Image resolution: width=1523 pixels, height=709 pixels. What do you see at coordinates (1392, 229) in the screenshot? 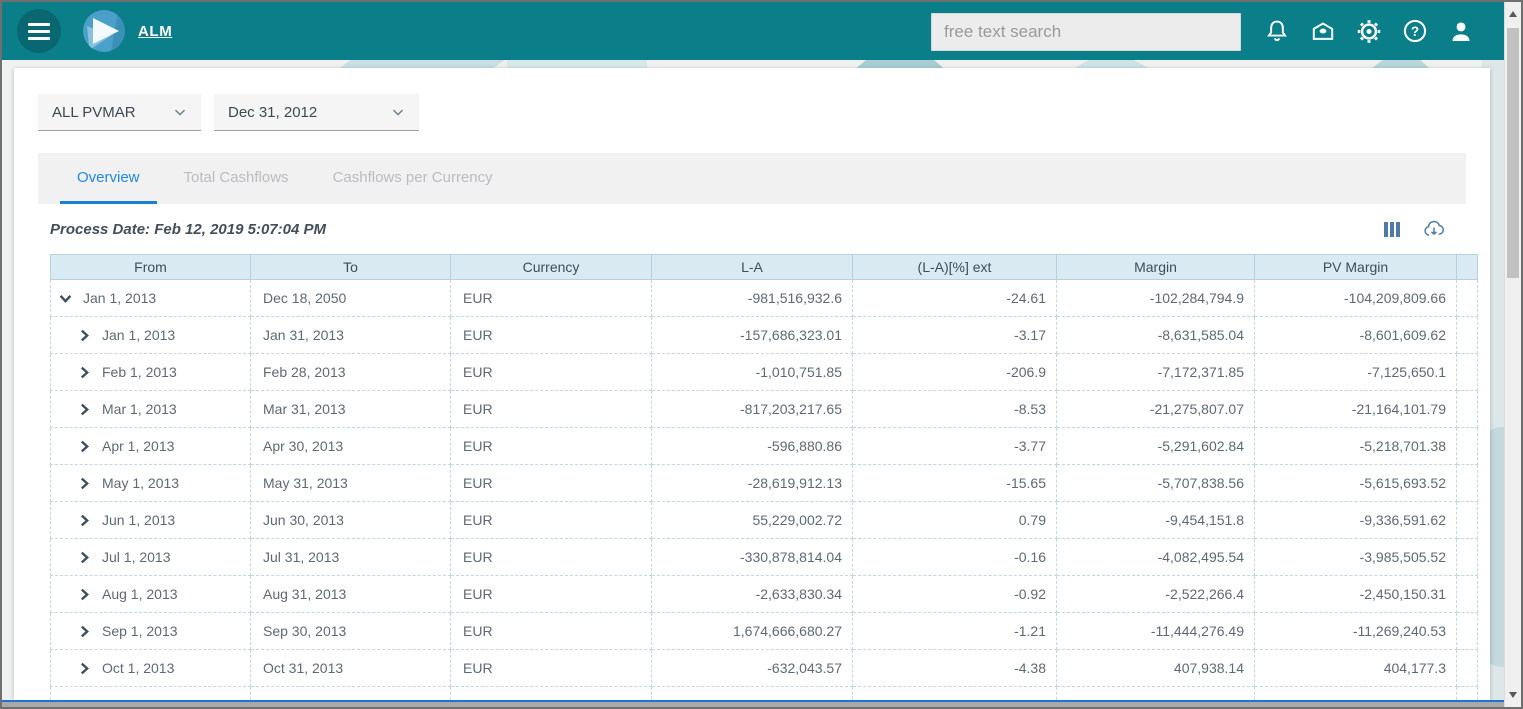
I see `column-chooser-icon` at bounding box center [1392, 229].